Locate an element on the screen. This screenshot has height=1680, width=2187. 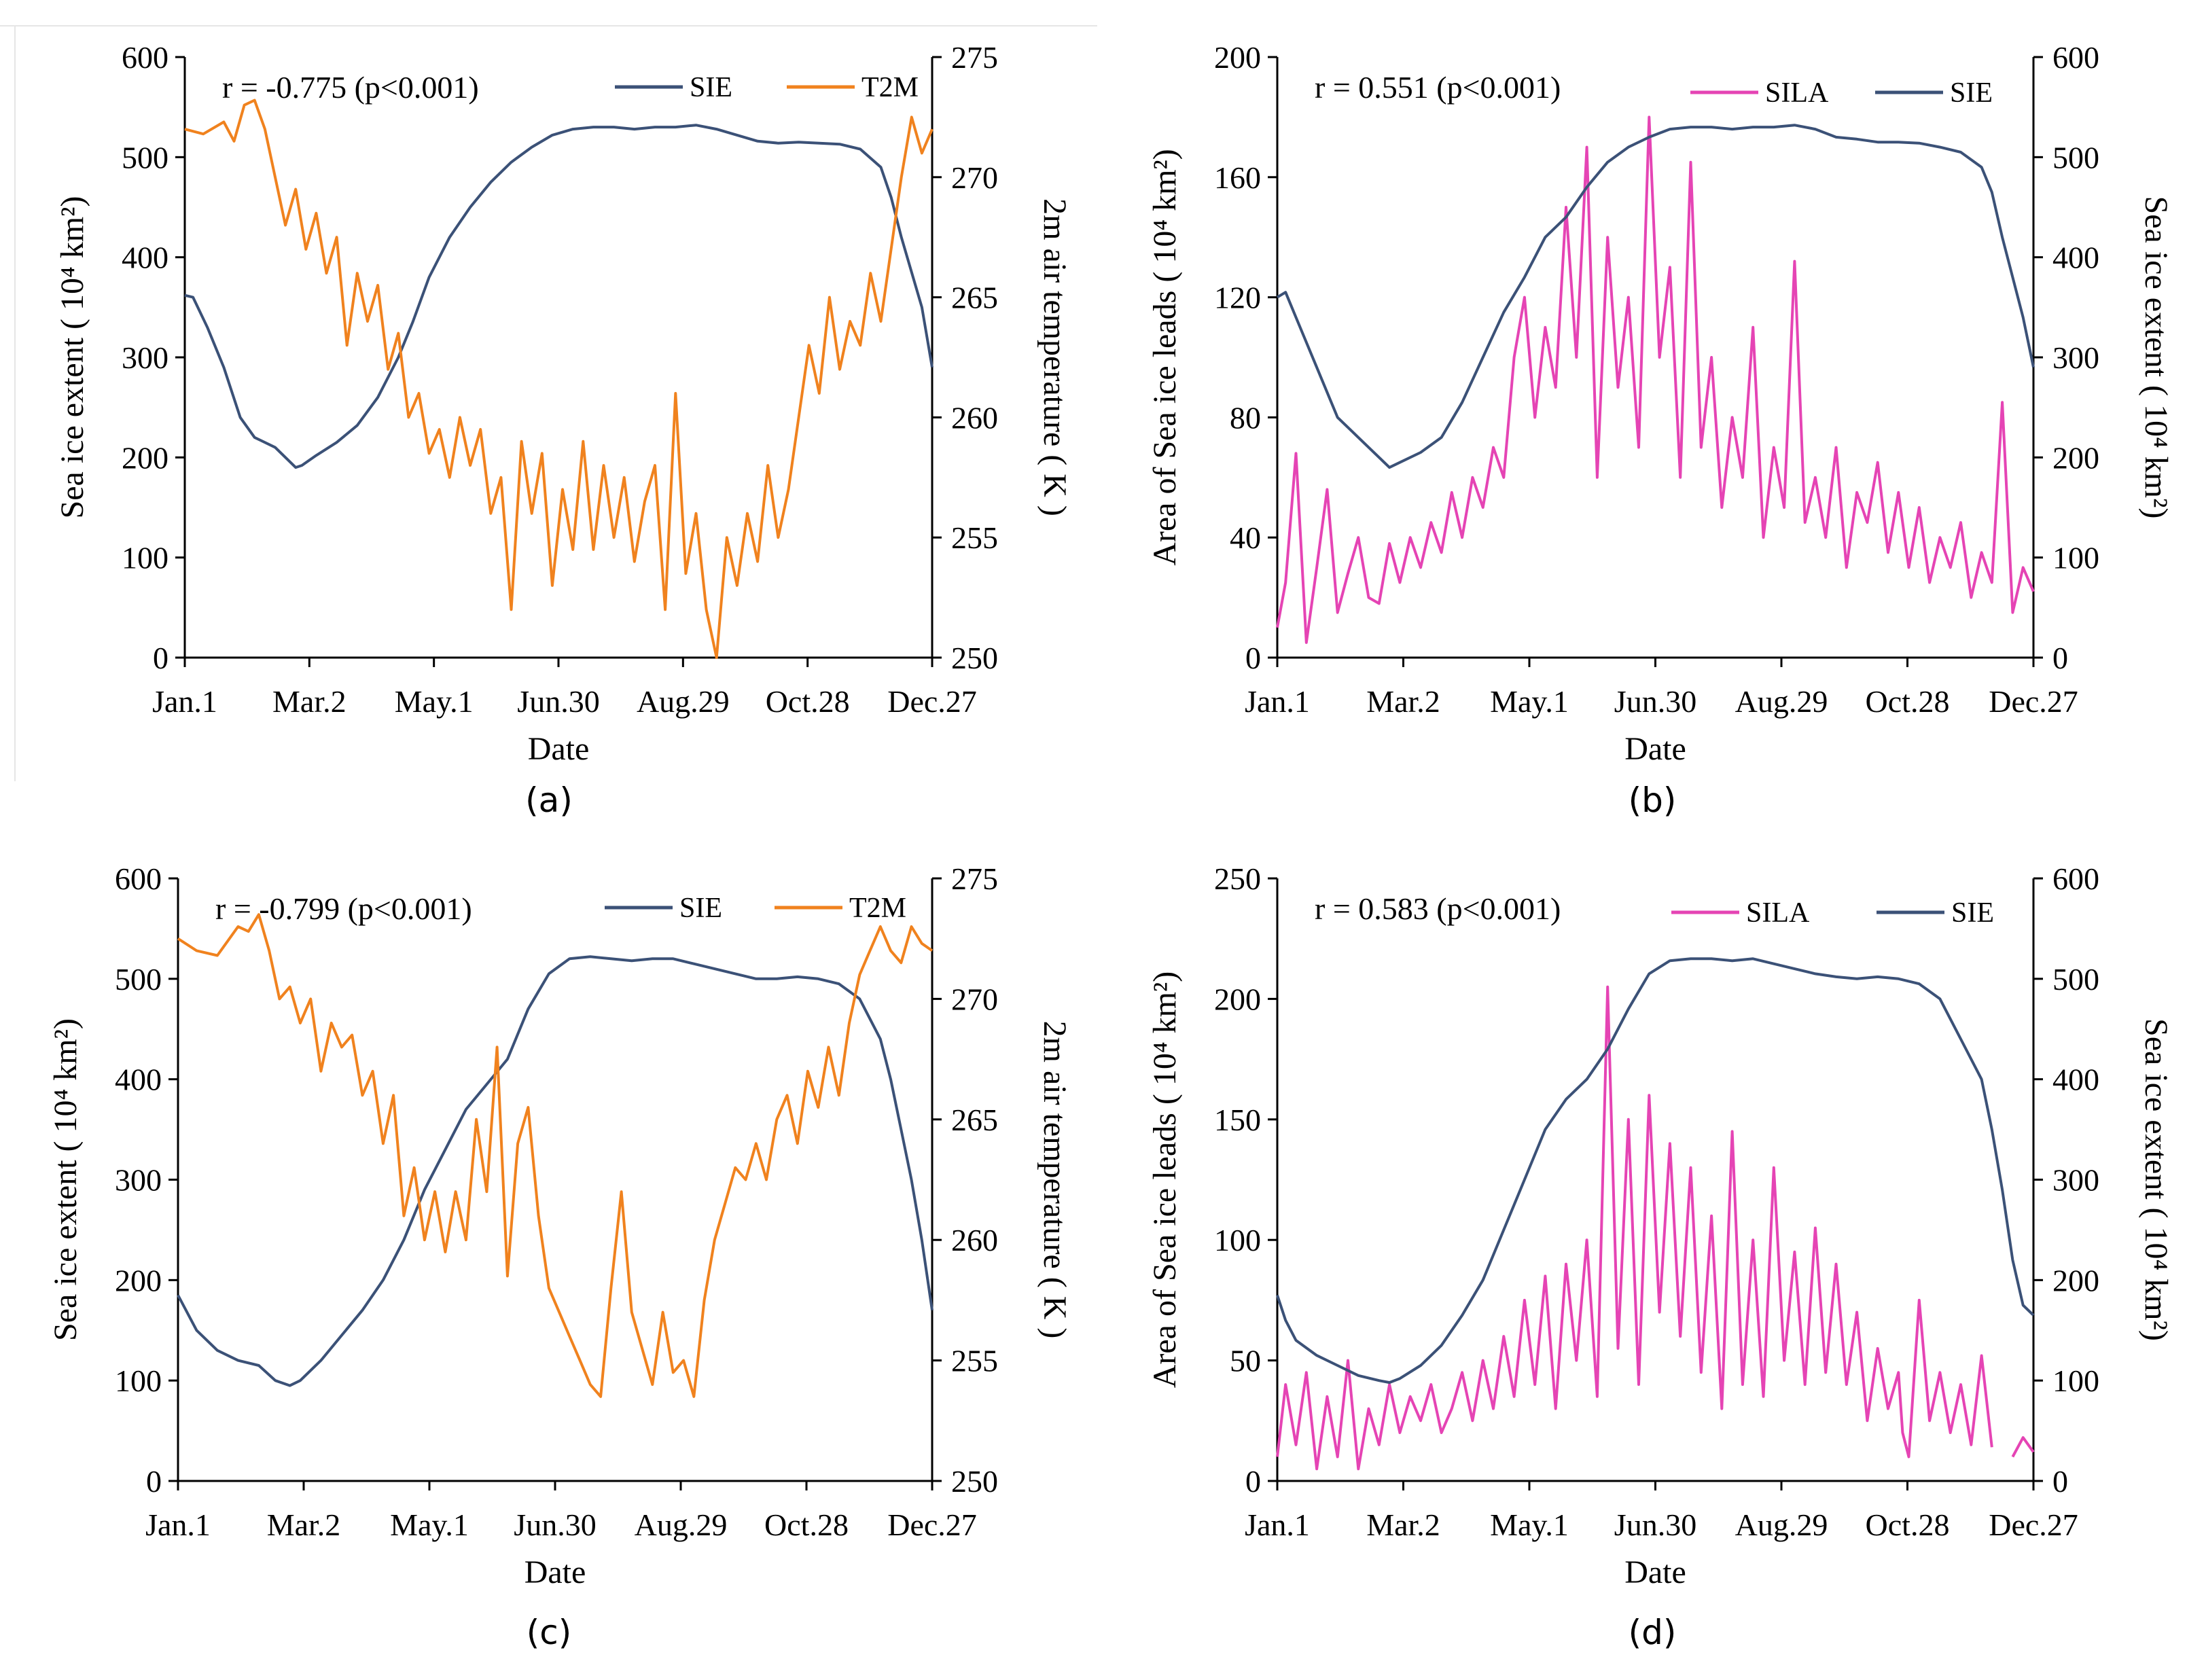
panel-d-legend-label-sila: SILA is located at coordinates (1778, 913).